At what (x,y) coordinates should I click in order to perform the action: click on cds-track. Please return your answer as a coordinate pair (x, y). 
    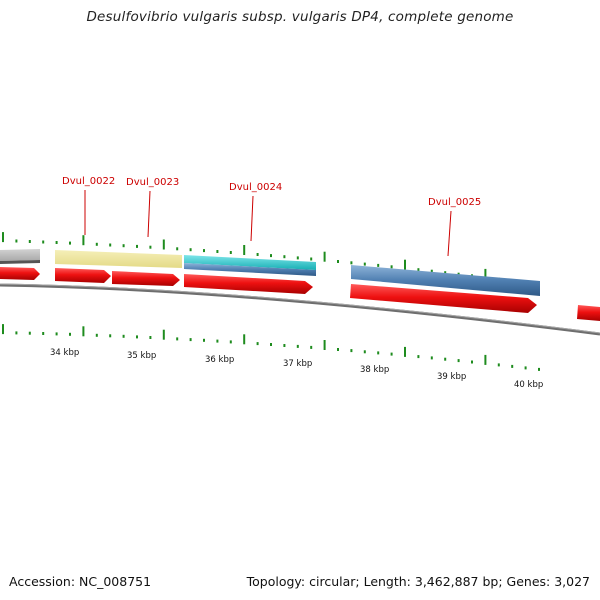
    Looking at the image, I should click on (300, 294).